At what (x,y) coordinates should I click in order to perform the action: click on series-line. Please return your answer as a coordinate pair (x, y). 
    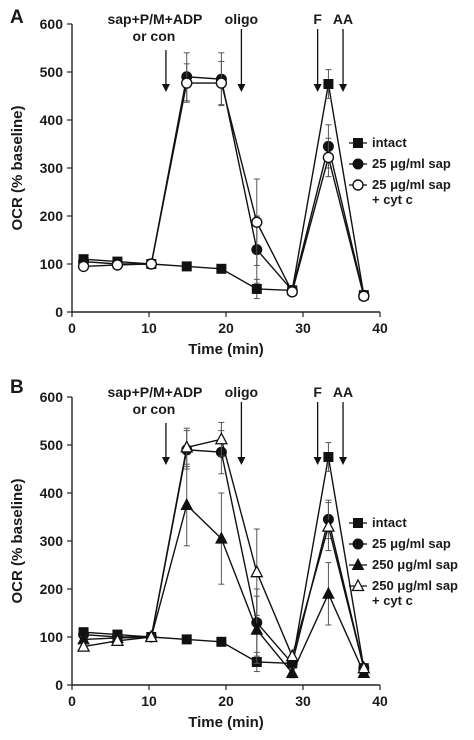
    Looking at the image, I should click on (224, 589).